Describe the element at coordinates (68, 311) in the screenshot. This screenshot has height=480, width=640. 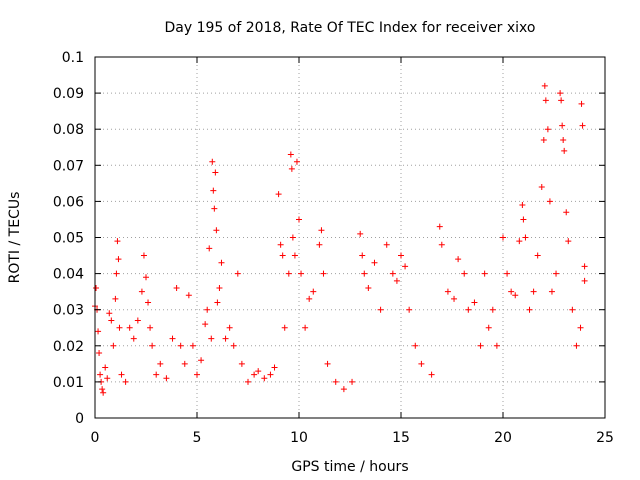
I see `y-tick-label: 0.03` at that location.